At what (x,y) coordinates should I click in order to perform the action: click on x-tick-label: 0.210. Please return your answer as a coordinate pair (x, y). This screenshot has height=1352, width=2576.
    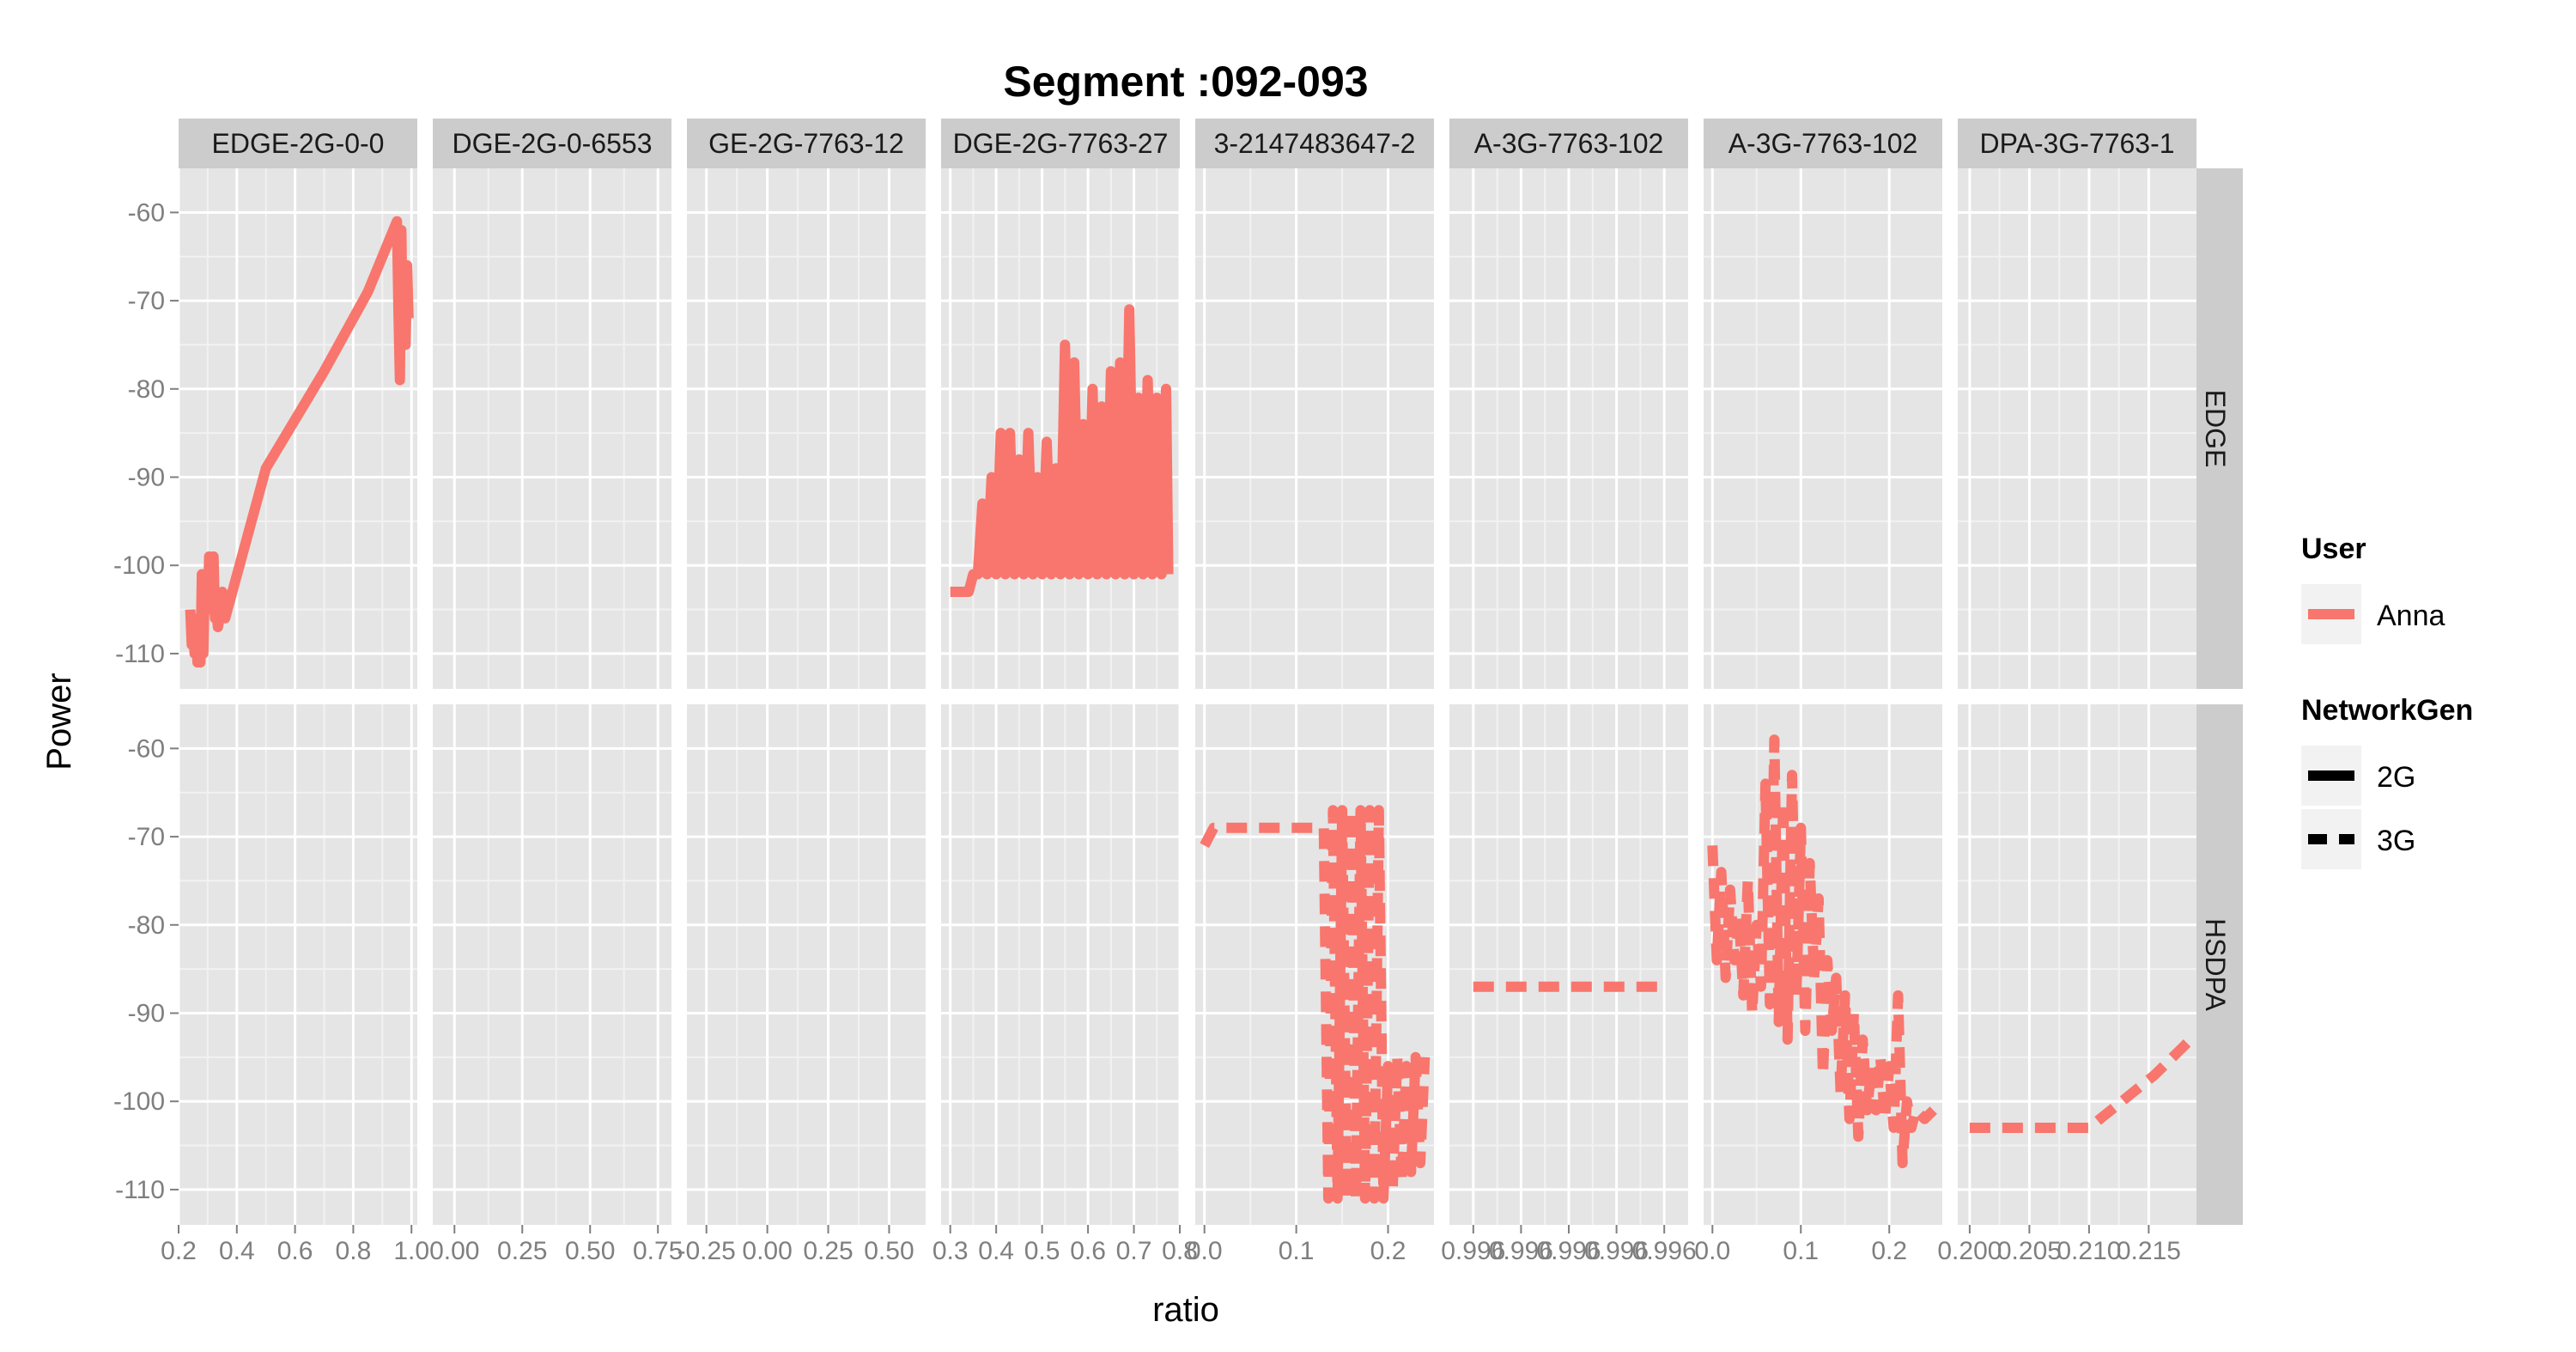
    Looking at the image, I should click on (2089, 1251).